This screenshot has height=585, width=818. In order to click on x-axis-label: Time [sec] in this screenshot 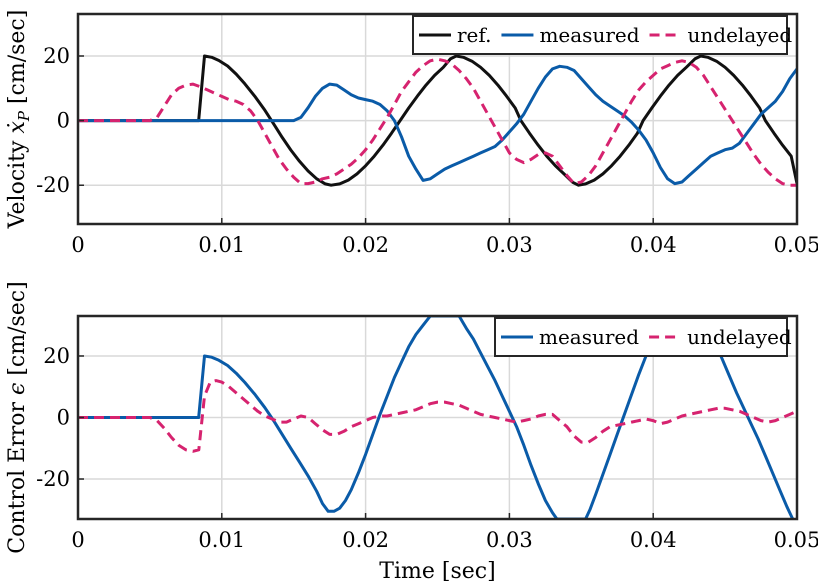, I will do `click(437, 571)`.